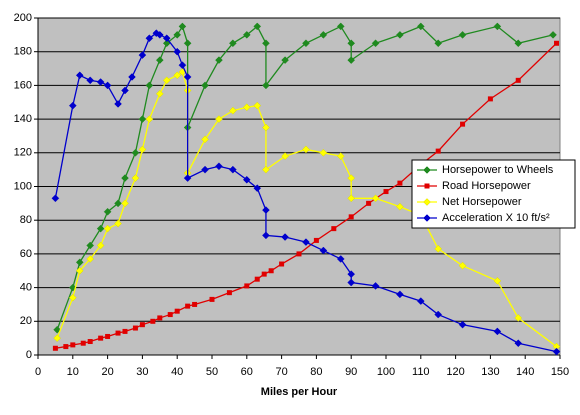  I want to click on y-tick-label: 100, so click(23, 186).